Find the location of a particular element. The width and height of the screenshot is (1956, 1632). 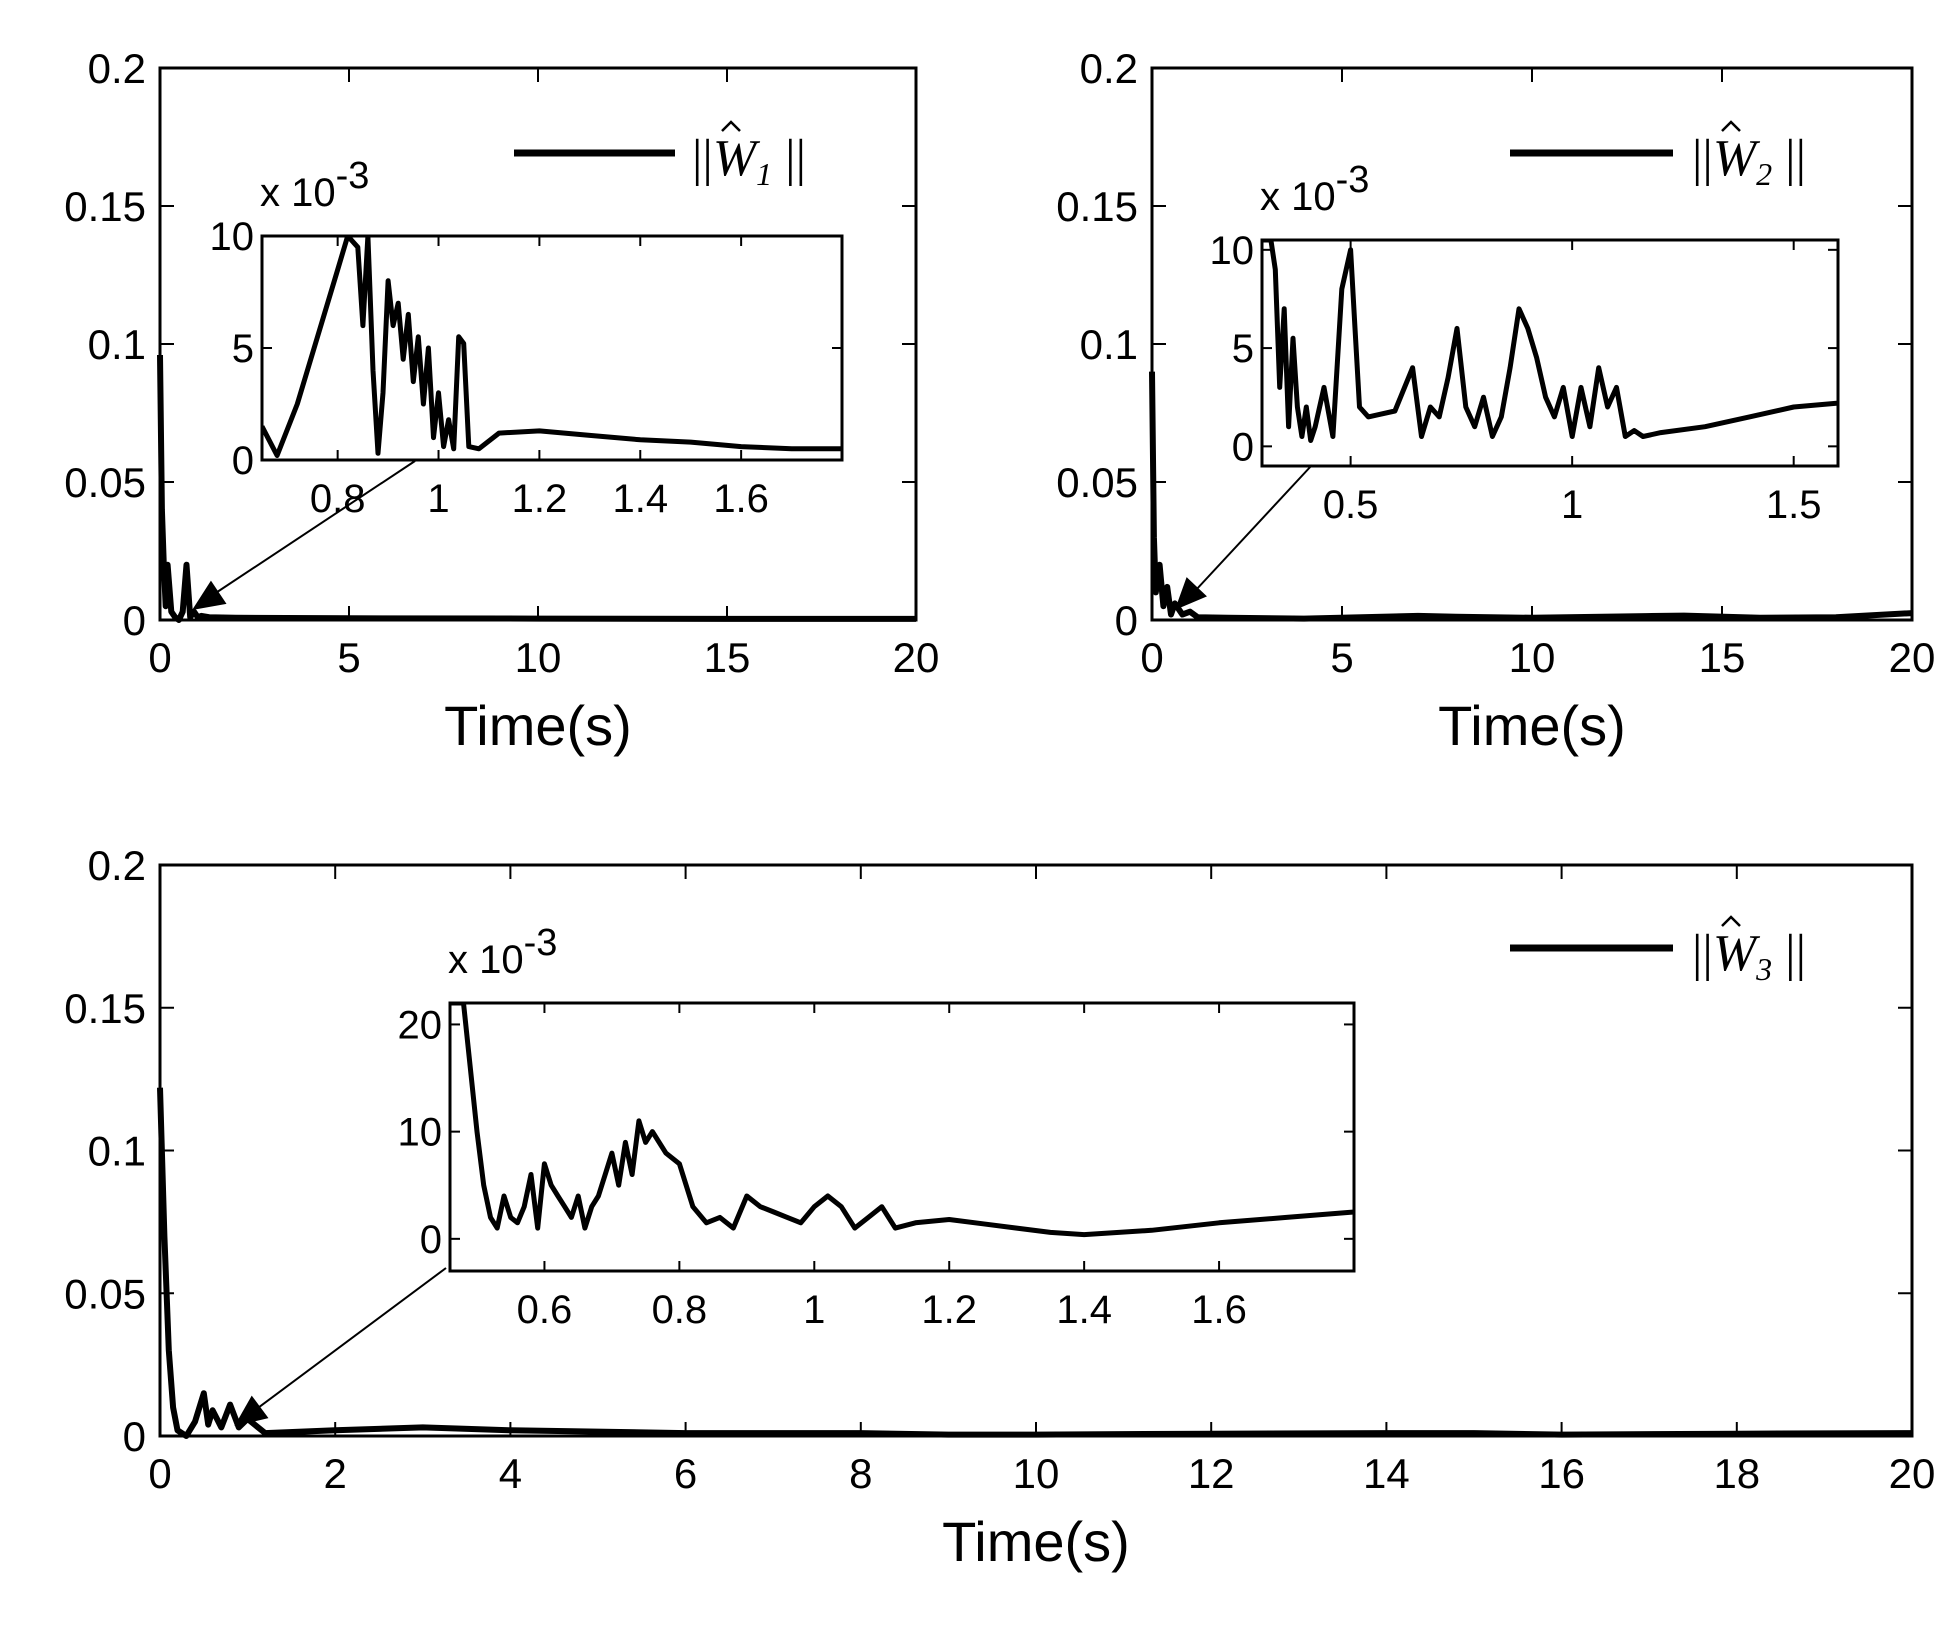

x-tick-label: 4 is located at coordinates (510, 1473).